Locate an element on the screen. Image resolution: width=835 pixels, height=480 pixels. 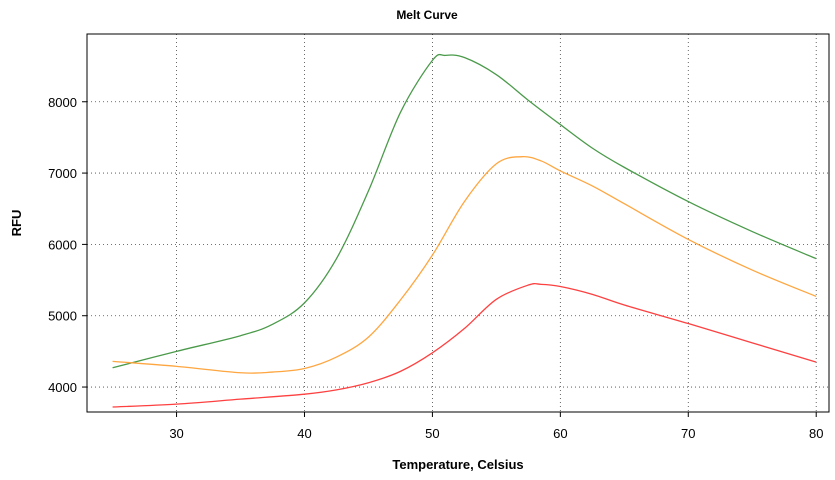
chart-title: Melt Curve is located at coordinates (427, 15).